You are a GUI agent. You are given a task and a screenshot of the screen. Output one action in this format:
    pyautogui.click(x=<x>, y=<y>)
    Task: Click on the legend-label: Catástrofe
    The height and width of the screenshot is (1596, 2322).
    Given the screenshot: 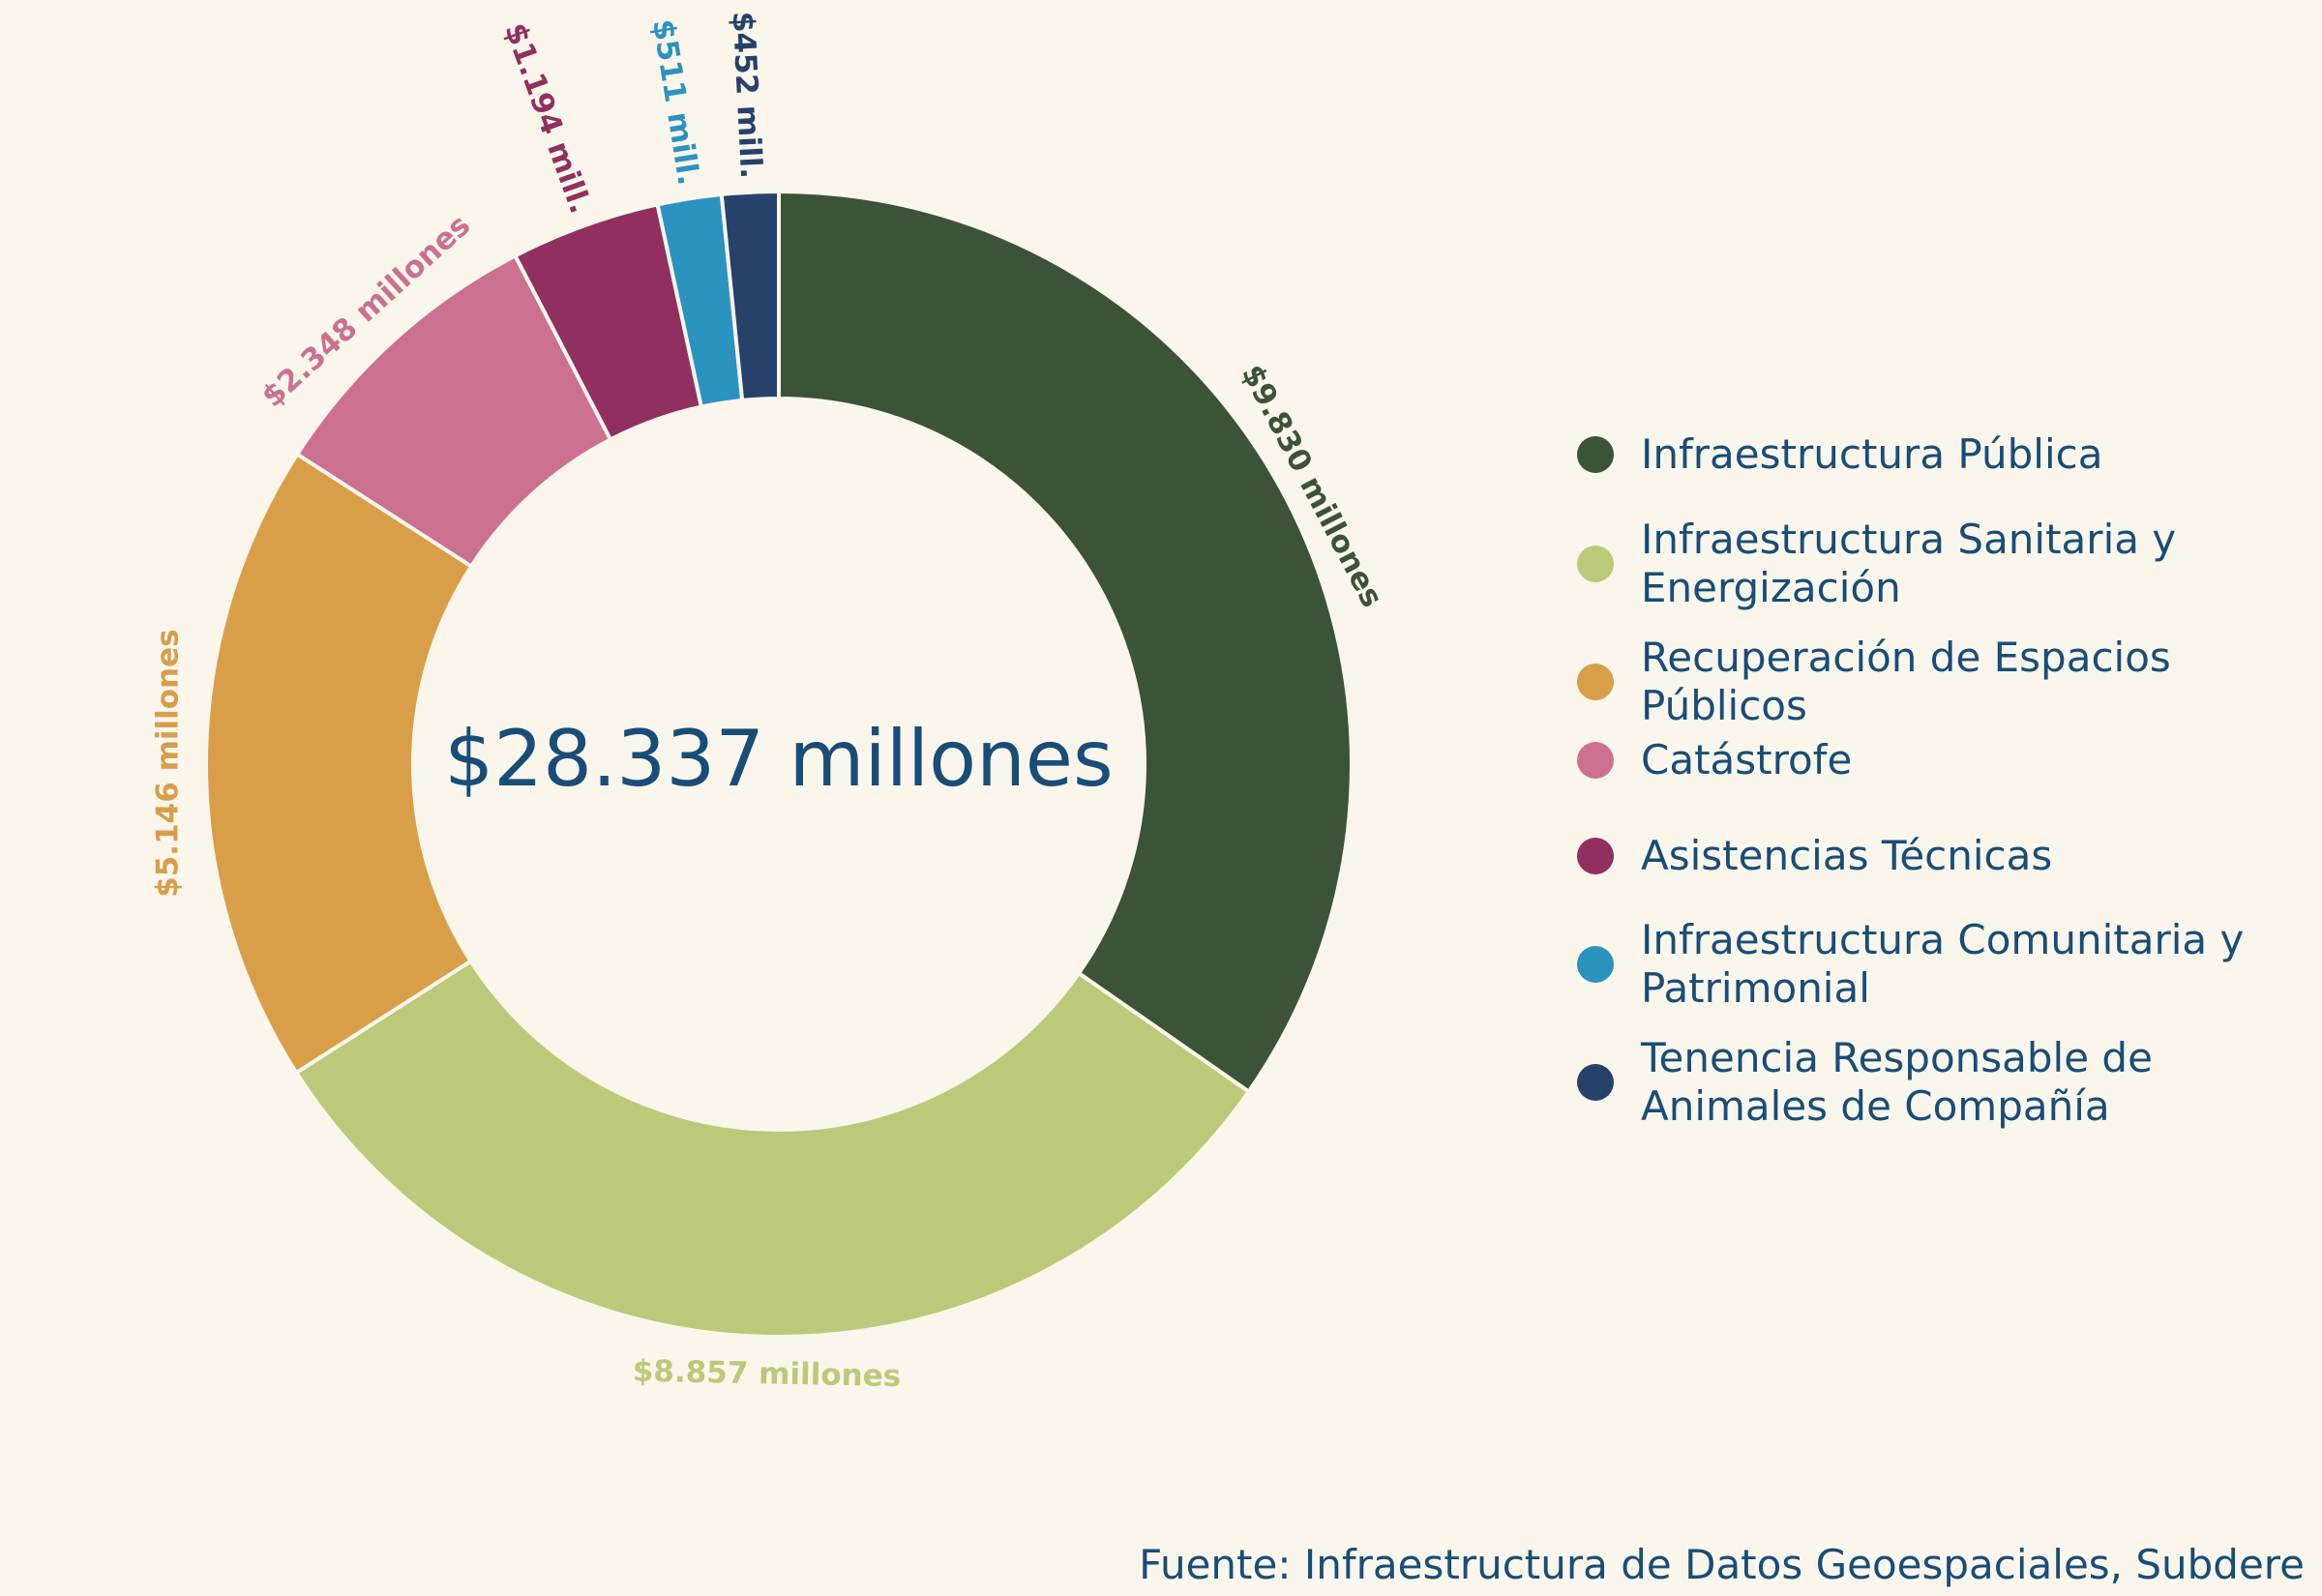 What is the action you would take?
    pyautogui.click(x=1747, y=759)
    